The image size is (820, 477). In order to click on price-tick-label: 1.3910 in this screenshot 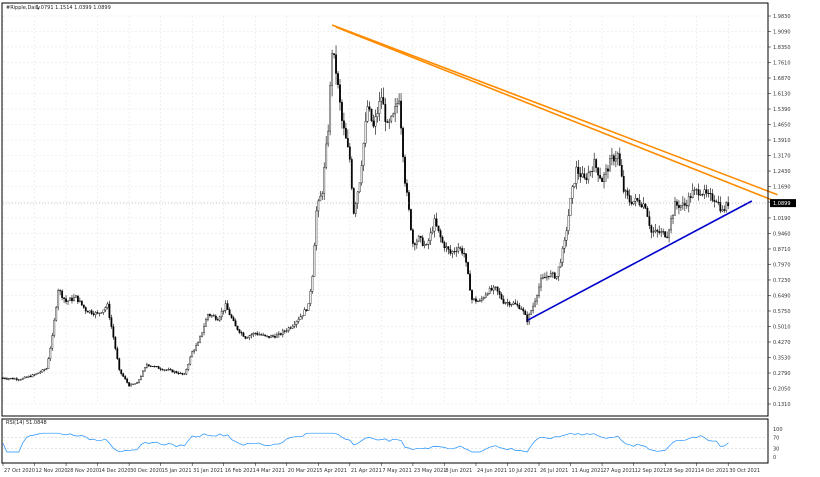, I will do `click(782, 141)`.